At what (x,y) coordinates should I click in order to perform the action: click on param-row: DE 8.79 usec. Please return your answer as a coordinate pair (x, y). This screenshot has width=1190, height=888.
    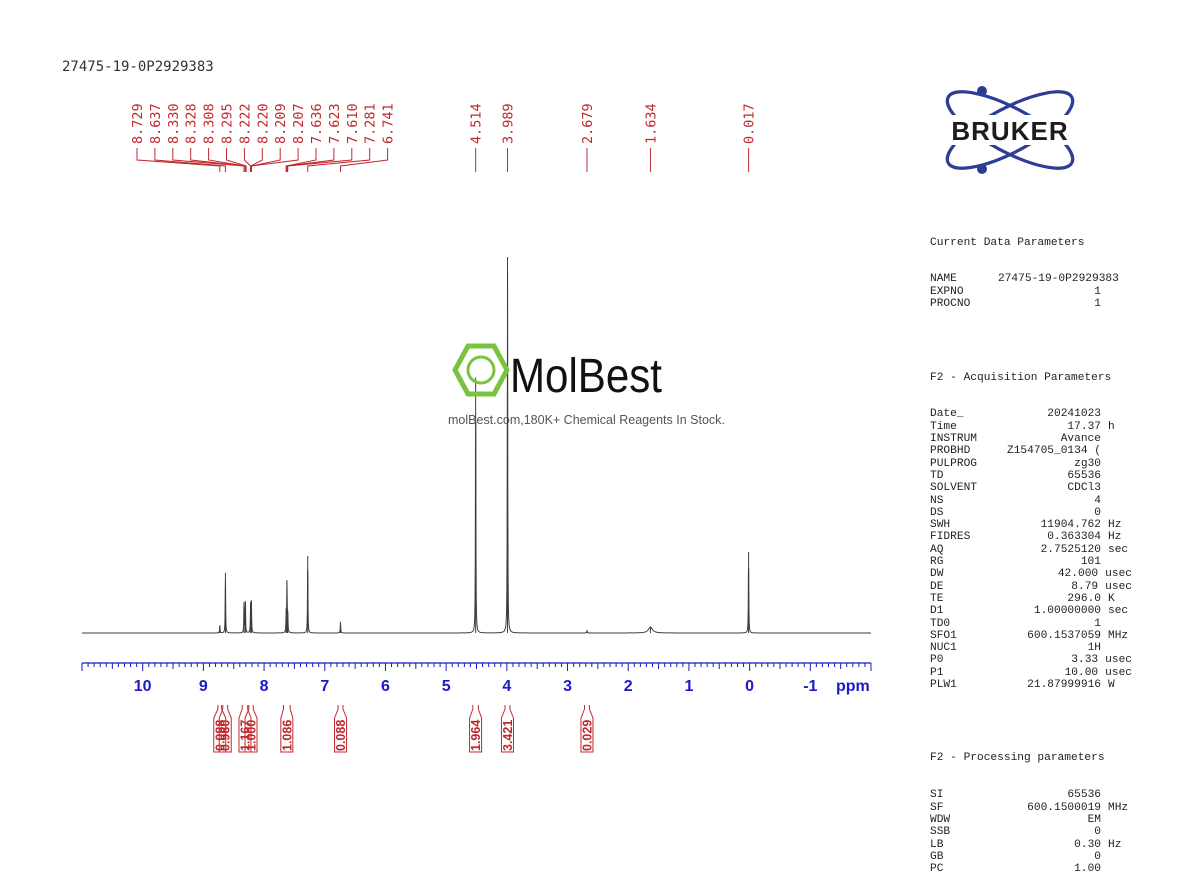
    Looking at the image, I should click on (1031, 587).